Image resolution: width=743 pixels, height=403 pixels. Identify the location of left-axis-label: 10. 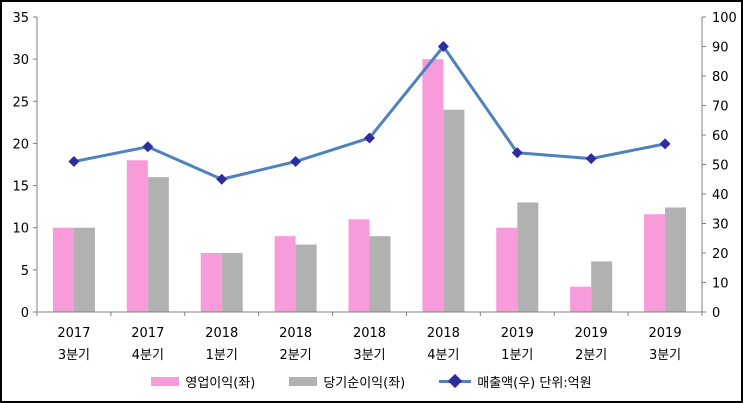
(20, 229).